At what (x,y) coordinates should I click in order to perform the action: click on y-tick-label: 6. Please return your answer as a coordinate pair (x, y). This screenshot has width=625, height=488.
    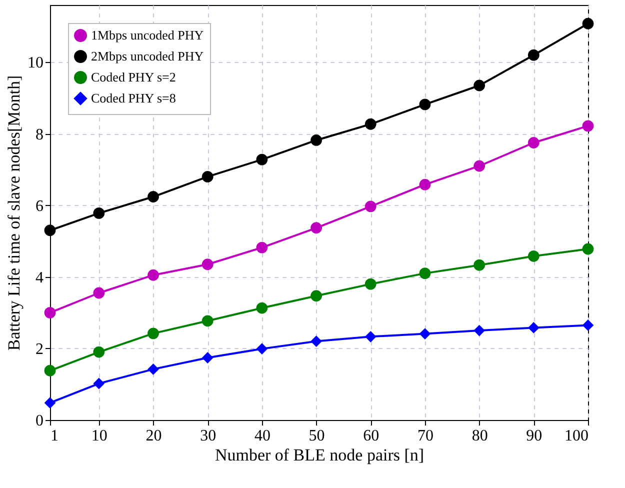
    Looking at the image, I should click on (40, 206).